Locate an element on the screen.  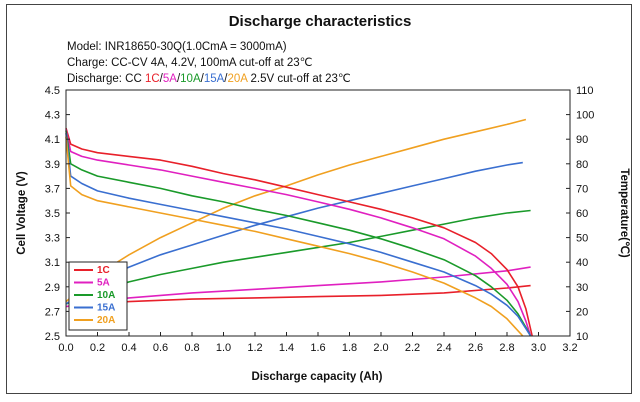
info-model: Model: INR18650-30Q(1.0CmA = 3000mA) is located at coordinates (177, 47).